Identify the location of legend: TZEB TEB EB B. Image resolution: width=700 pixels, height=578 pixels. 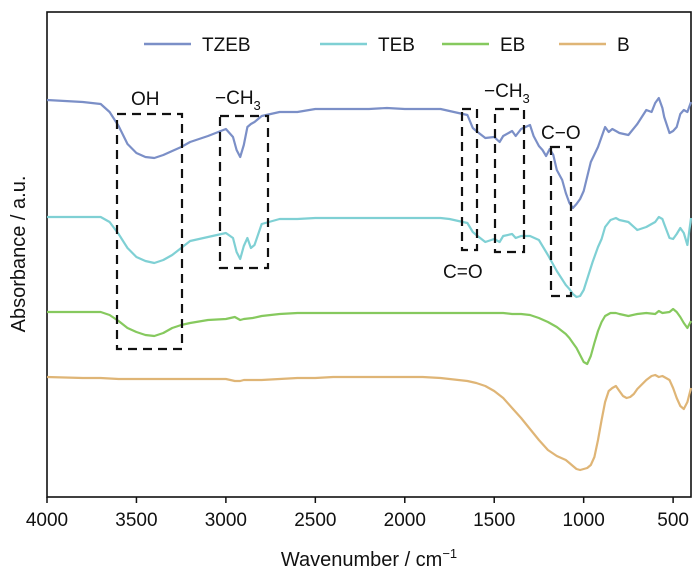
(387, 45).